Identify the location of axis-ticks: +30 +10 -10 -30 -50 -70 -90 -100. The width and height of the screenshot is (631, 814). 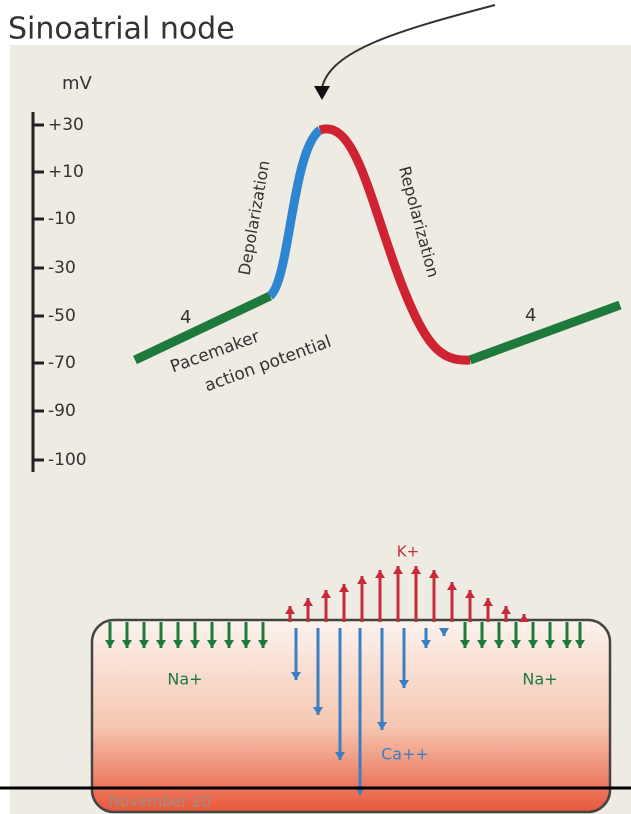
(60, 292).